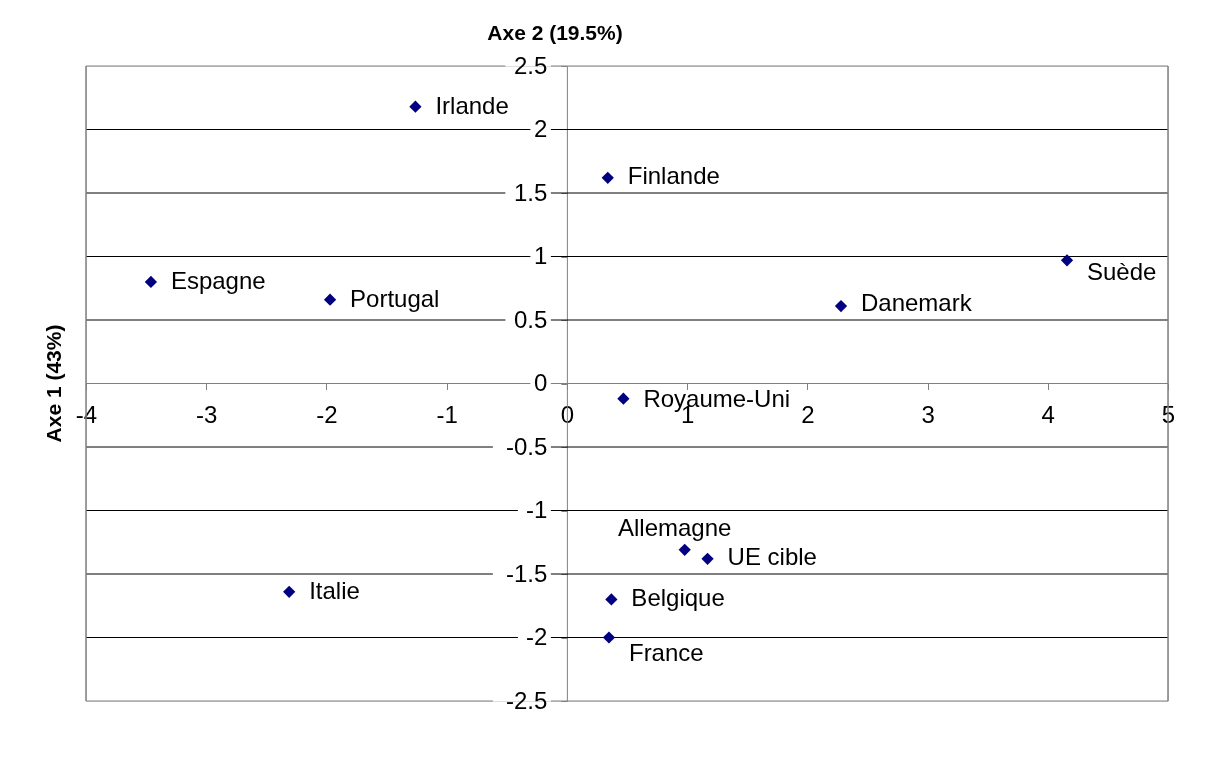  I want to click on x-tick-label: -2, so click(327, 414).